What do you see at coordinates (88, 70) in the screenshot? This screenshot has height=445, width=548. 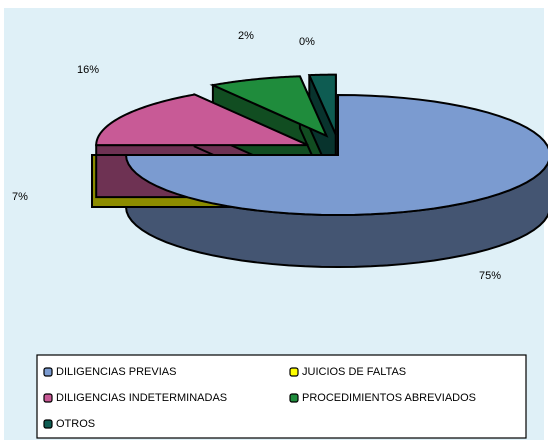 I see `data-label: 16%` at bounding box center [88, 70].